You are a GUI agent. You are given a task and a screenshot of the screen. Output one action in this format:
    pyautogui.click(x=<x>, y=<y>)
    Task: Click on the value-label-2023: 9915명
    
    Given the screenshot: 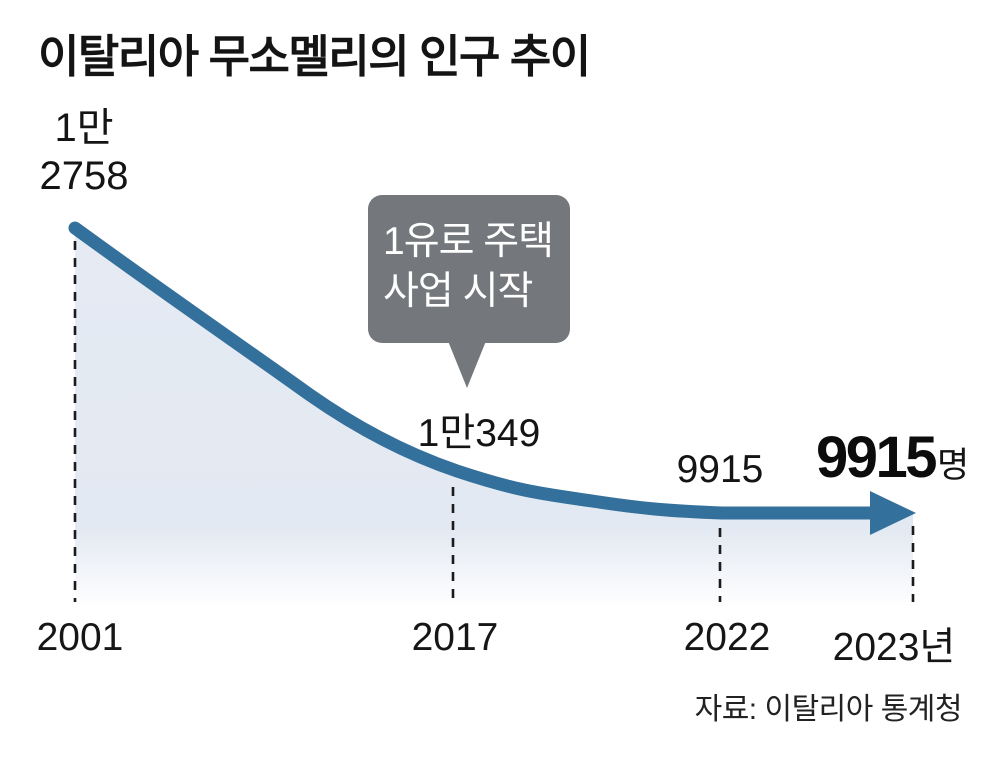 What is the action you would take?
    pyautogui.click(x=892, y=457)
    